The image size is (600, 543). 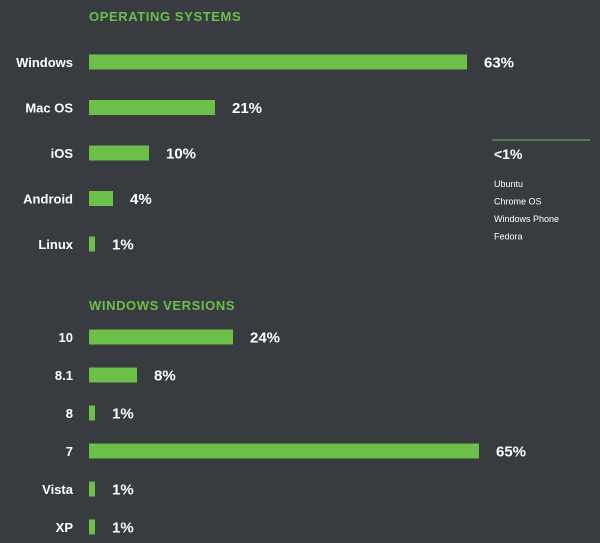 I want to click on value-label: 63%, so click(x=499, y=63).